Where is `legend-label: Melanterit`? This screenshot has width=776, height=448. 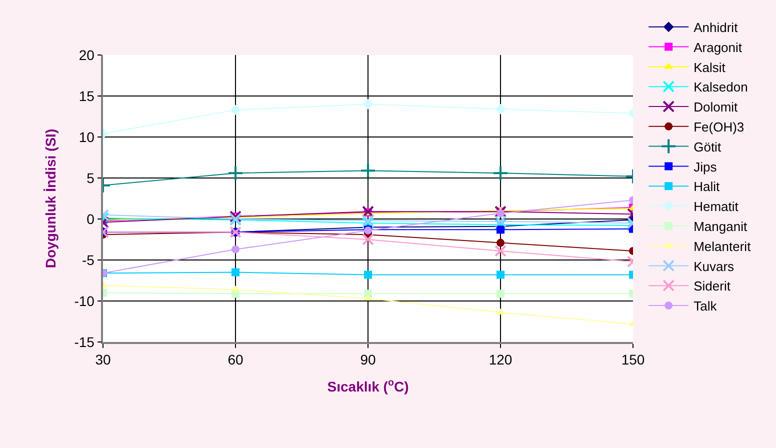 legend-label: Melanterit is located at coordinates (723, 246).